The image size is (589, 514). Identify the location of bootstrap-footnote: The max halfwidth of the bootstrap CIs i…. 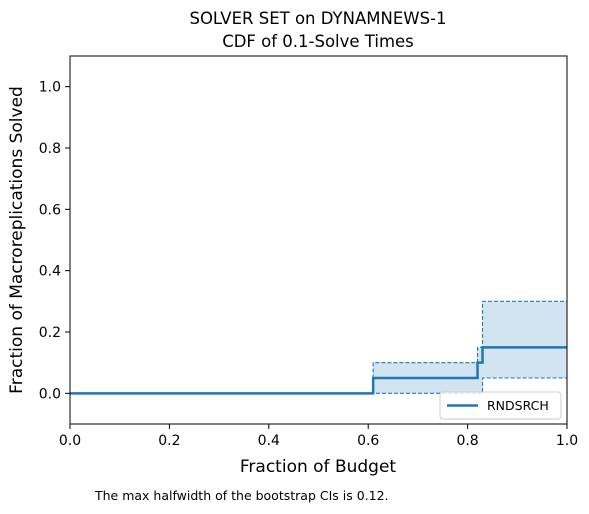
(242, 495).